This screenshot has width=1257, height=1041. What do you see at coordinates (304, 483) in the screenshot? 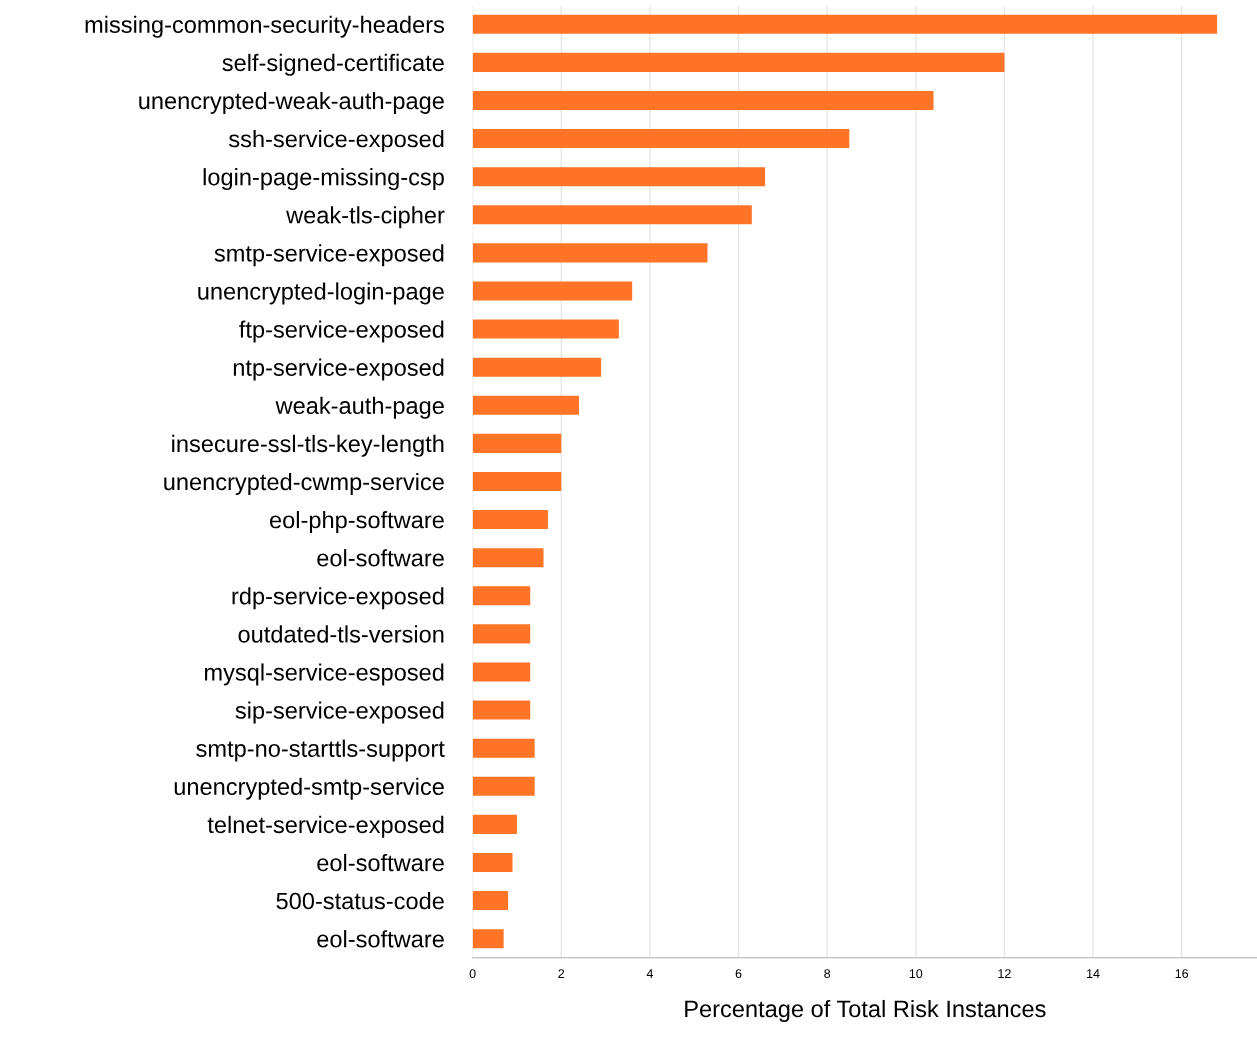
I see `y-tick-label: unencrypted-cwmp-service` at bounding box center [304, 483].